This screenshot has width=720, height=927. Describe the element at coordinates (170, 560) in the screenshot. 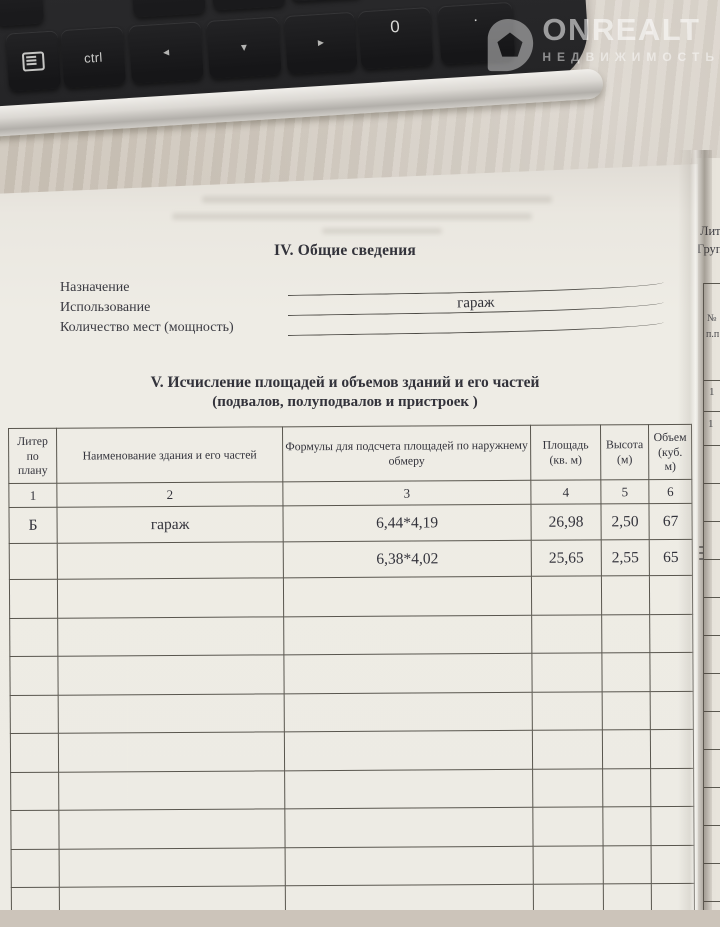

I see `cell-name` at that location.